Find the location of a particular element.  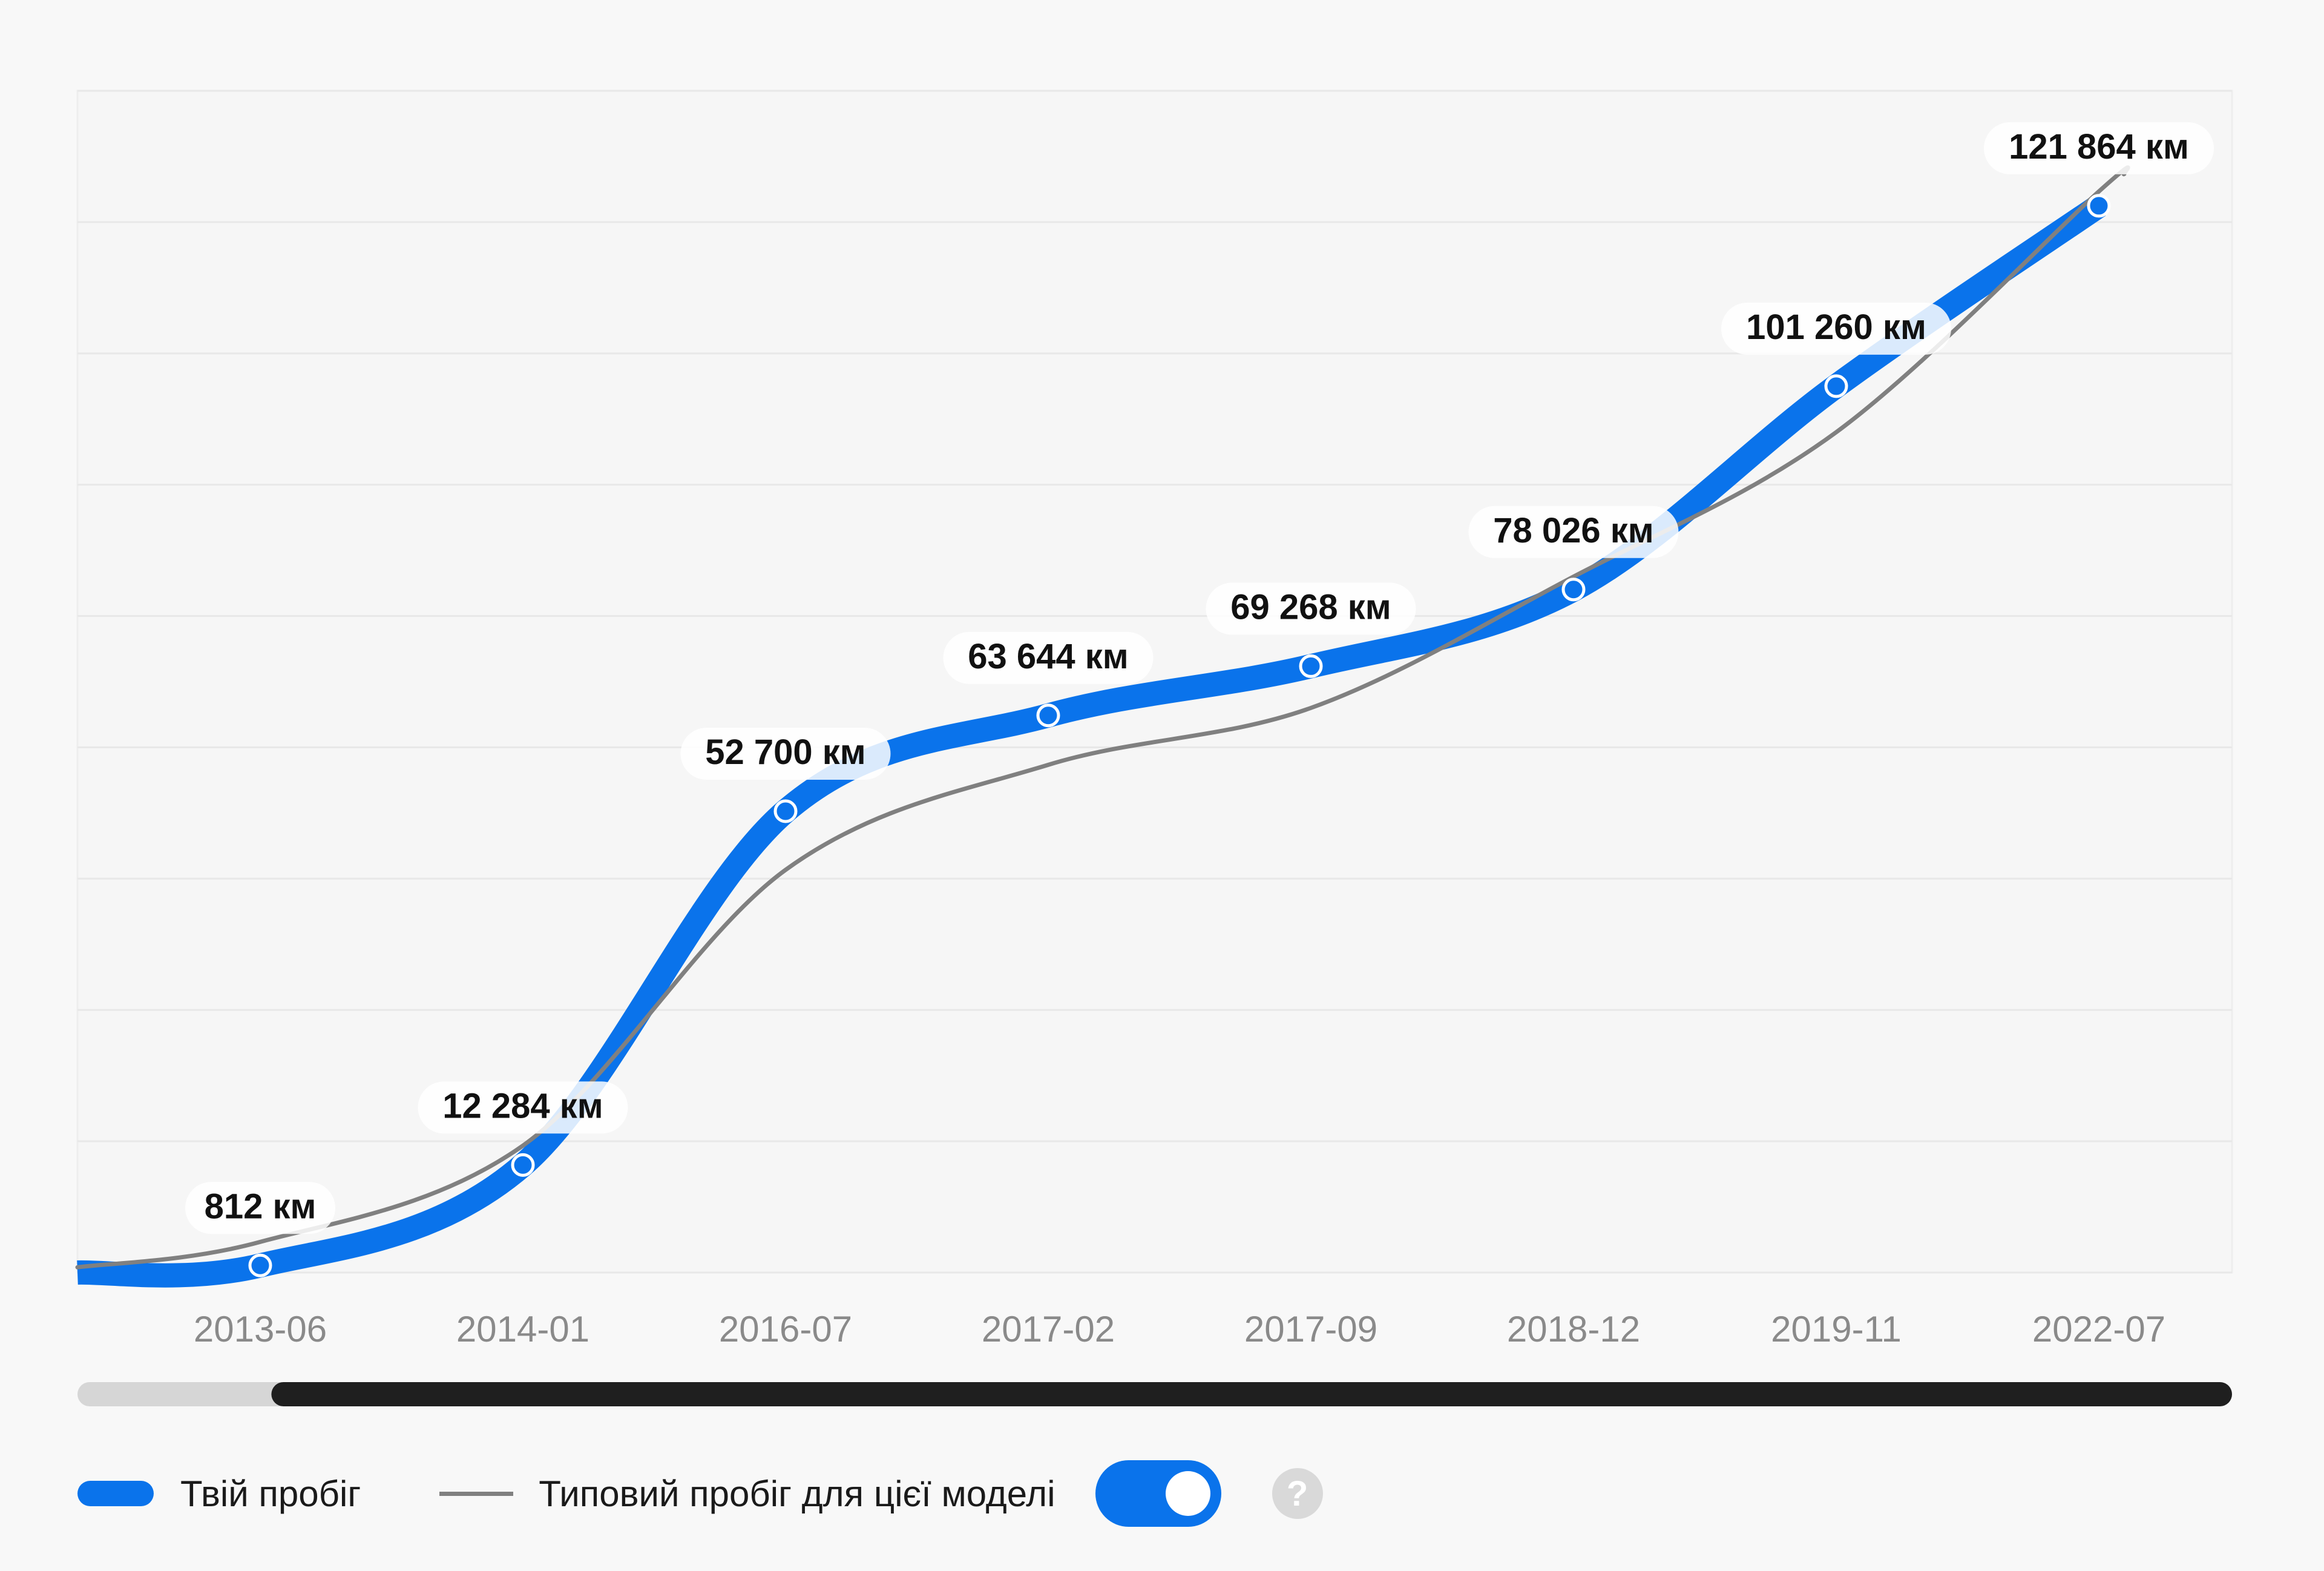

data-label: 78 026 км is located at coordinates (1573, 531).